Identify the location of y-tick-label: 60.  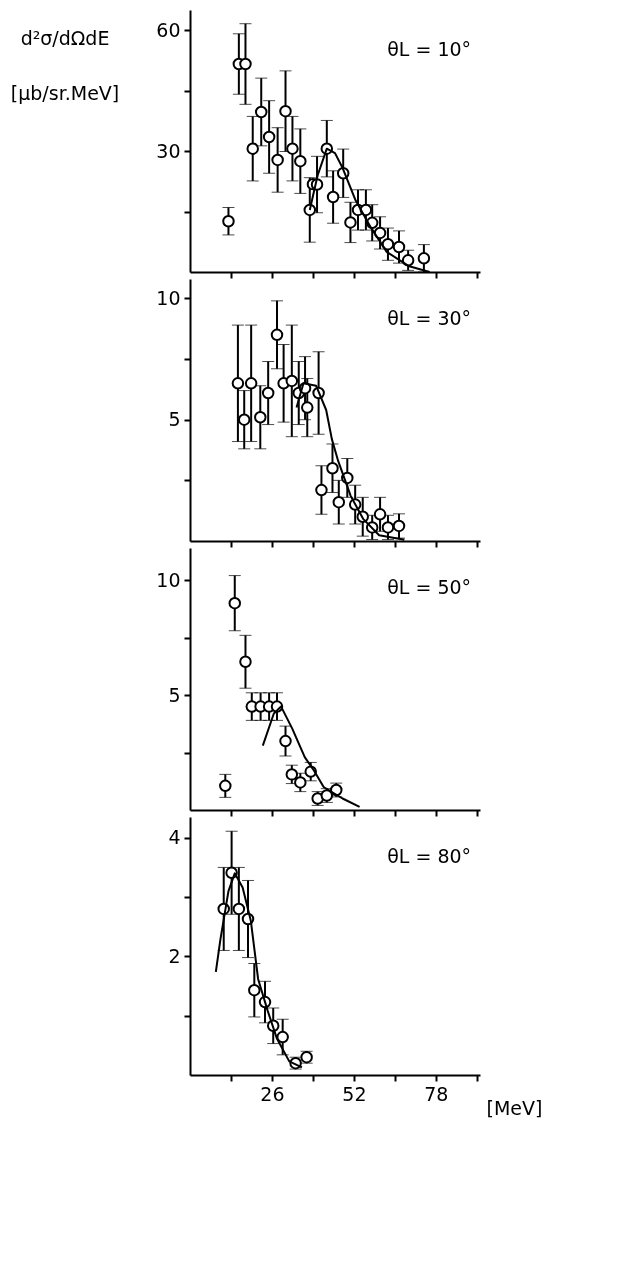
(168, 29).